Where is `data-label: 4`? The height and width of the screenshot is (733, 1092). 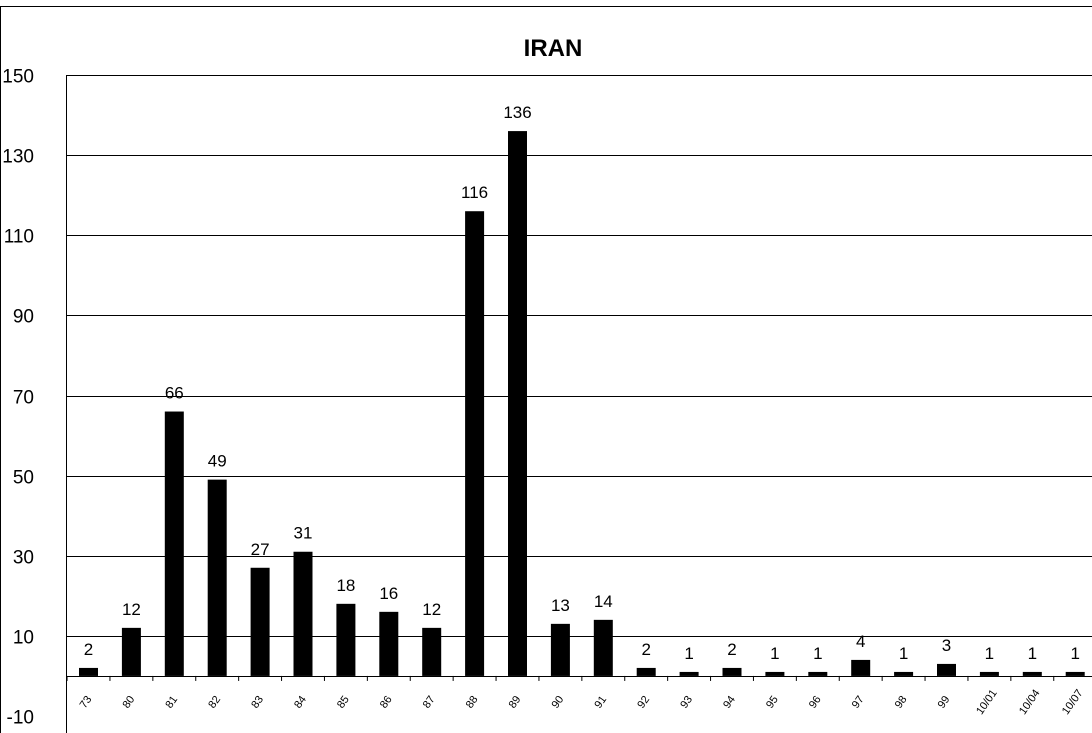
data-label: 4 is located at coordinates (860, 641).